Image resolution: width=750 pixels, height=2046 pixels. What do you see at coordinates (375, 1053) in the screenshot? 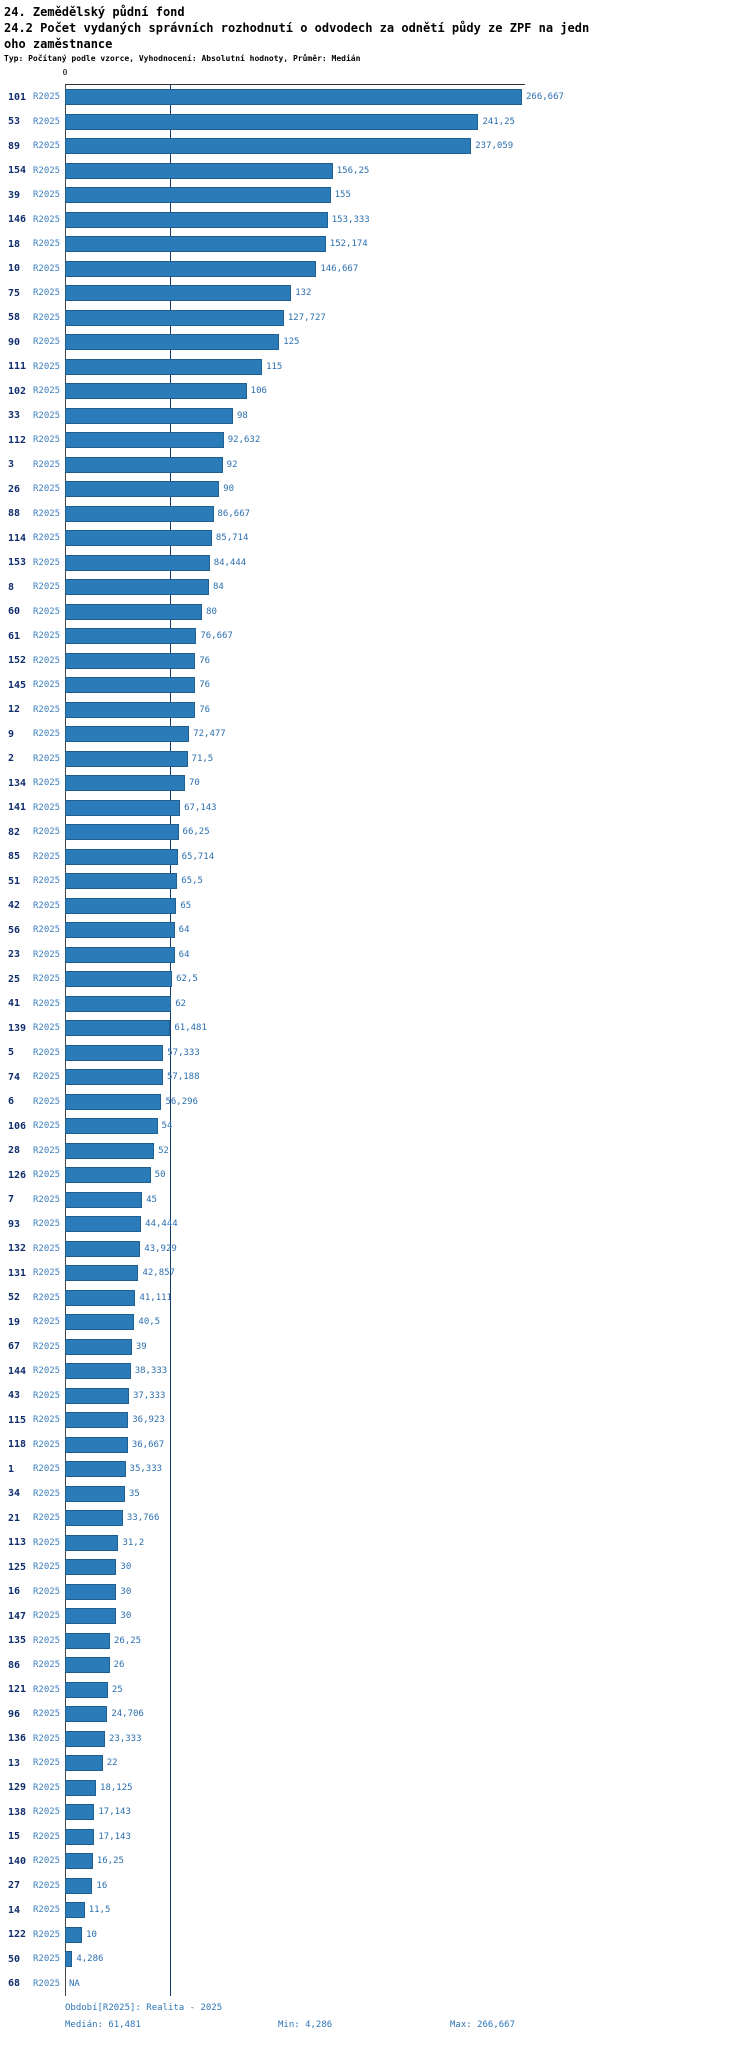
I see `bar-row: 5 R2025 57,333` at bounding box center [375, 1053].